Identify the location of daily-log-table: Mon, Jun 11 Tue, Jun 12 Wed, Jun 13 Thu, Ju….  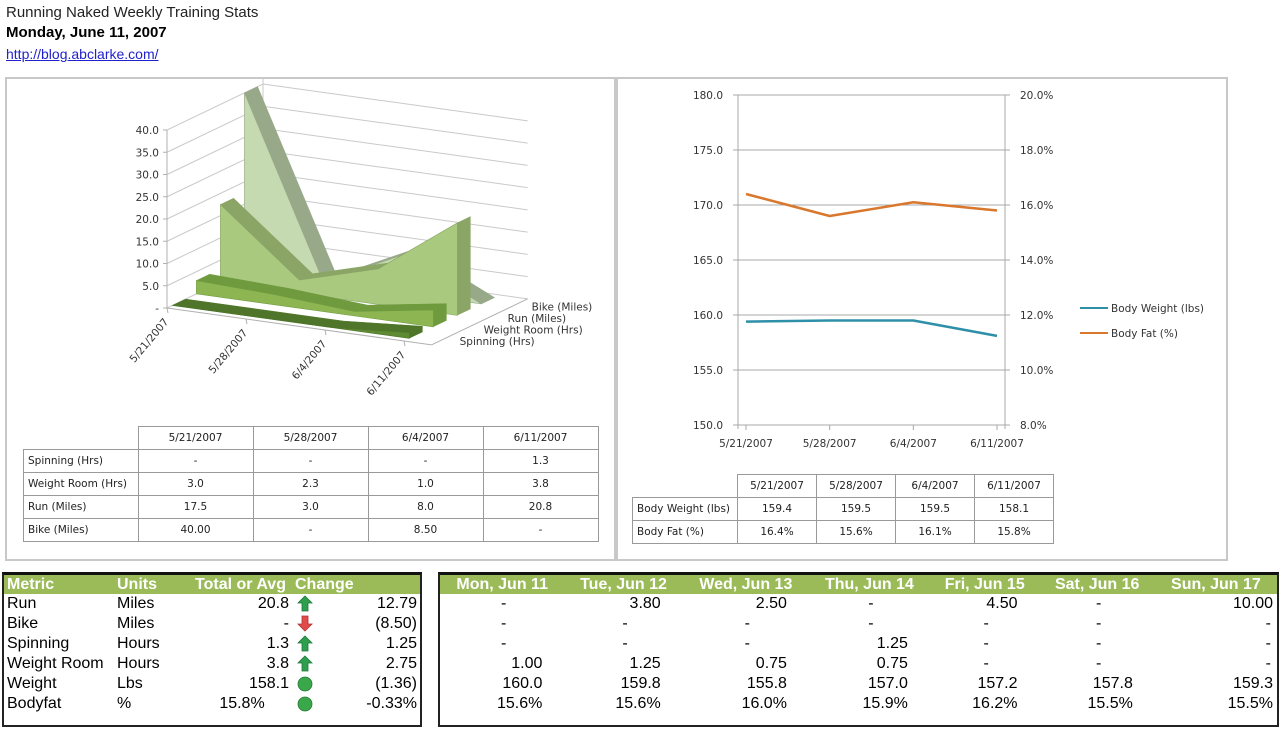
(858, 649).